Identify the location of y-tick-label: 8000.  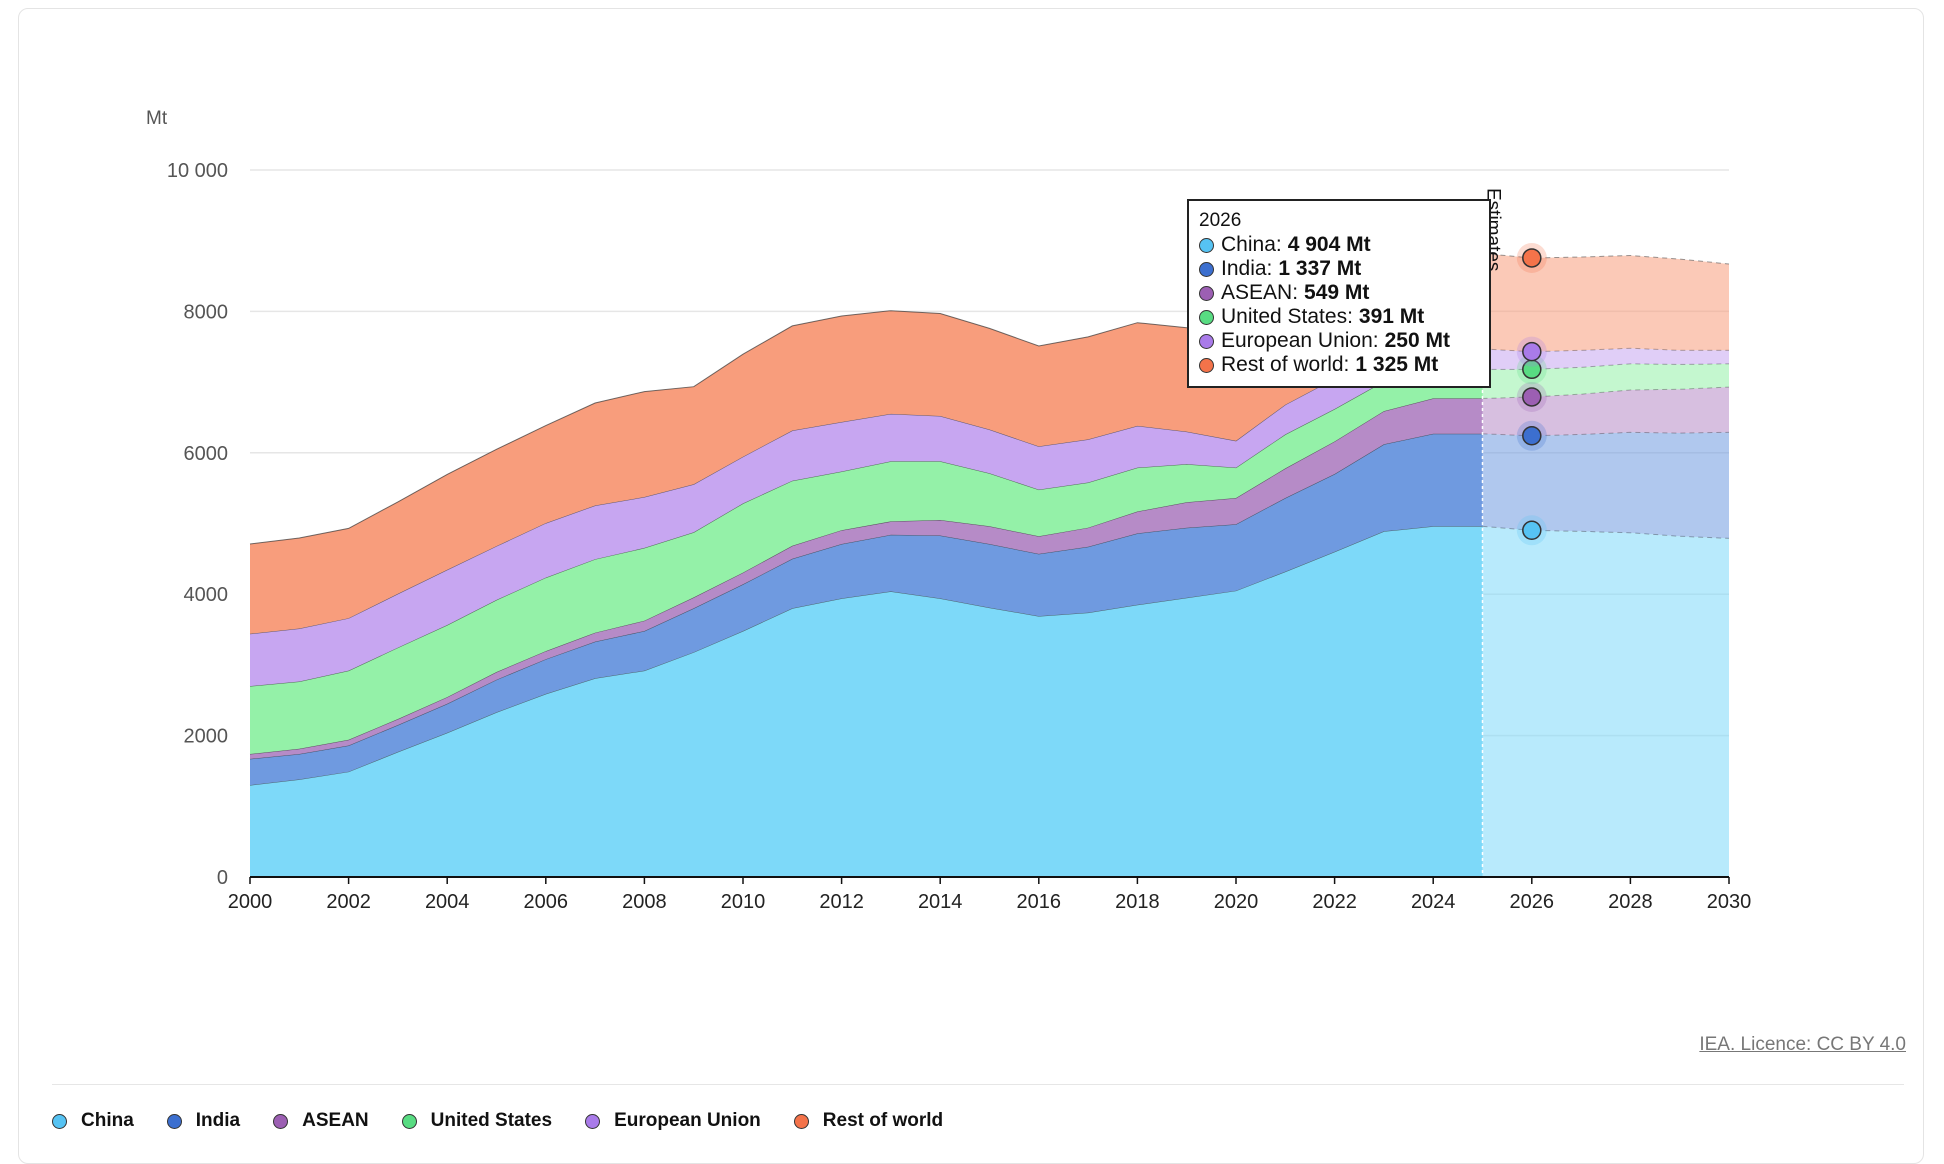
(206, 312).